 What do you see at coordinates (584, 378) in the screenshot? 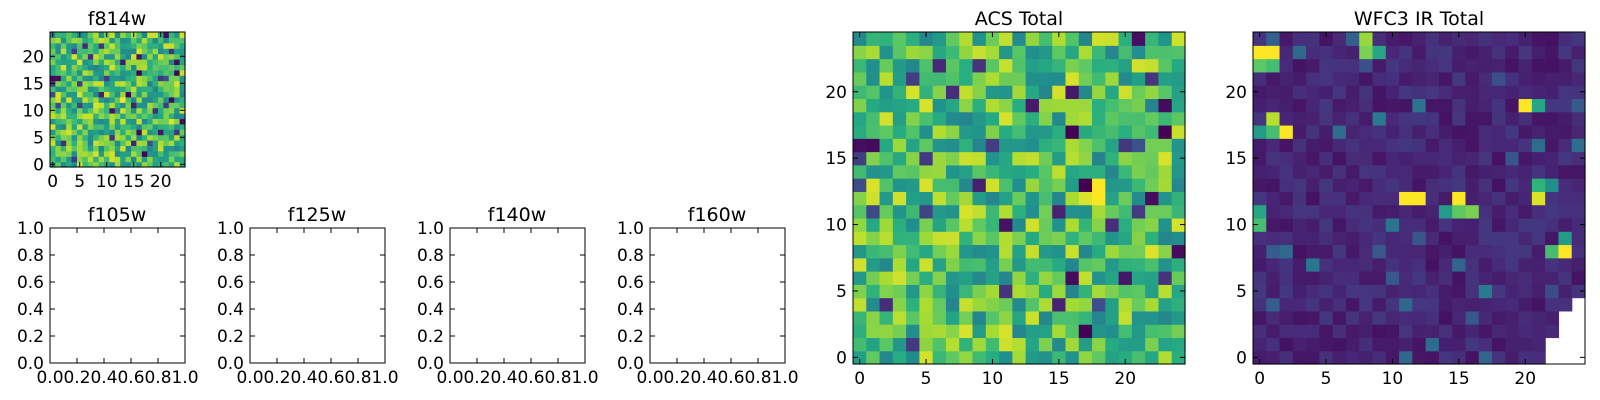
I see `x-tick-label: 1.0` at bounding box center [584, 378].